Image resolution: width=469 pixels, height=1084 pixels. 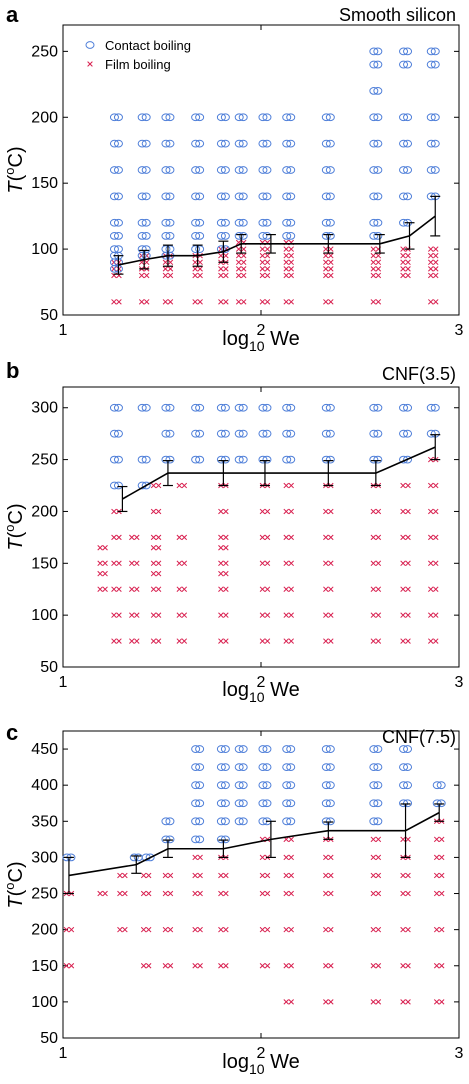 What do you see at coordinates (14, 169) in the screenshot?
I see `y-axis-label: T(oC)` at bounding box center [14, 169].